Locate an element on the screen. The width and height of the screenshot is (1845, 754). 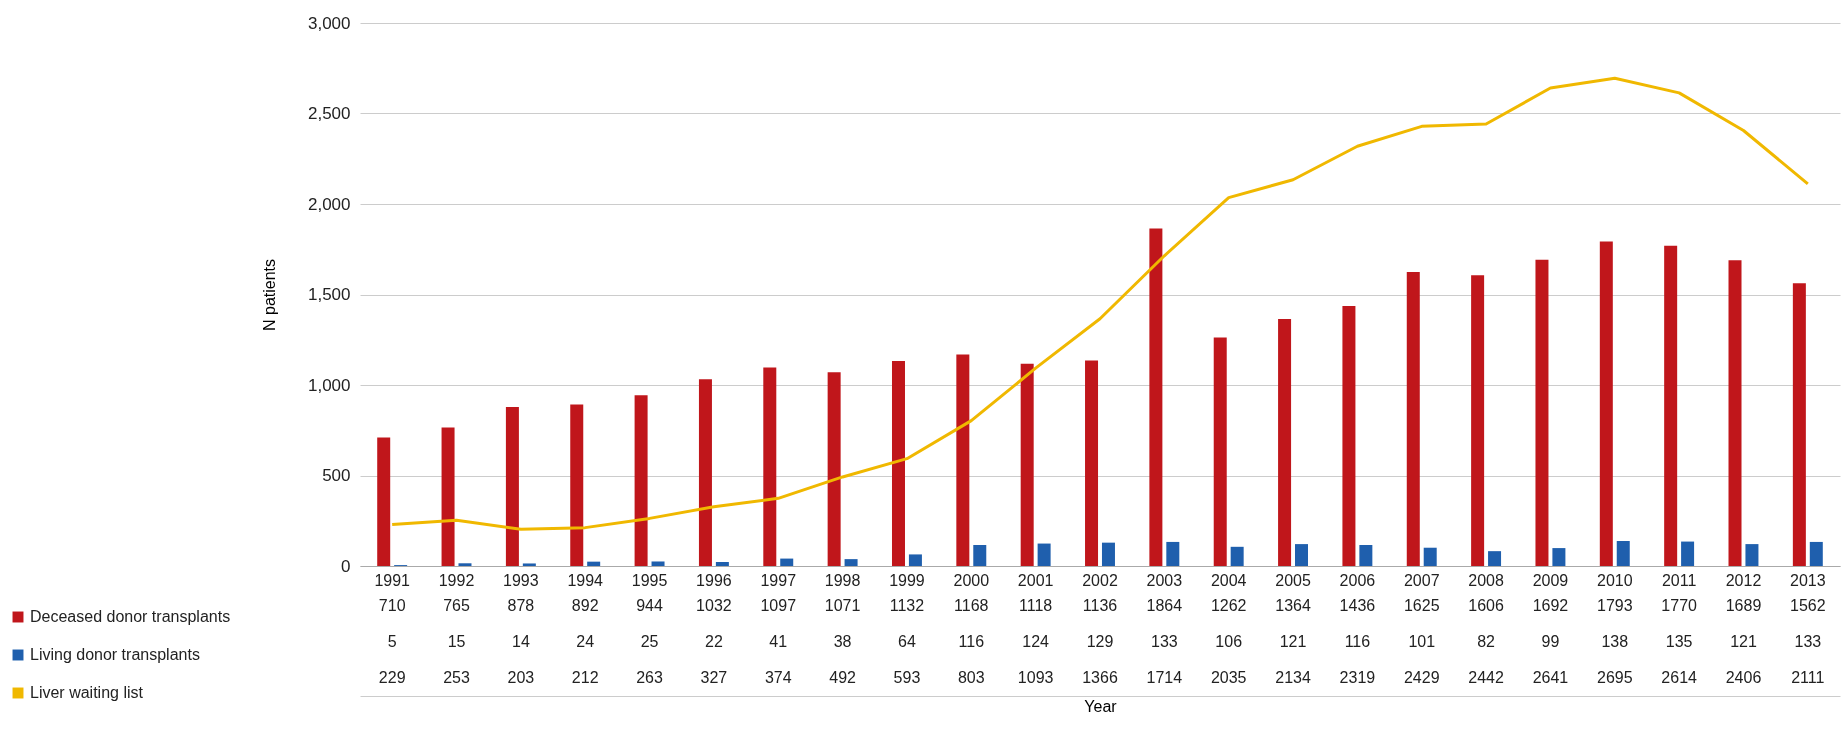
data-label: 1262 is located at coordinates (1228, 605).